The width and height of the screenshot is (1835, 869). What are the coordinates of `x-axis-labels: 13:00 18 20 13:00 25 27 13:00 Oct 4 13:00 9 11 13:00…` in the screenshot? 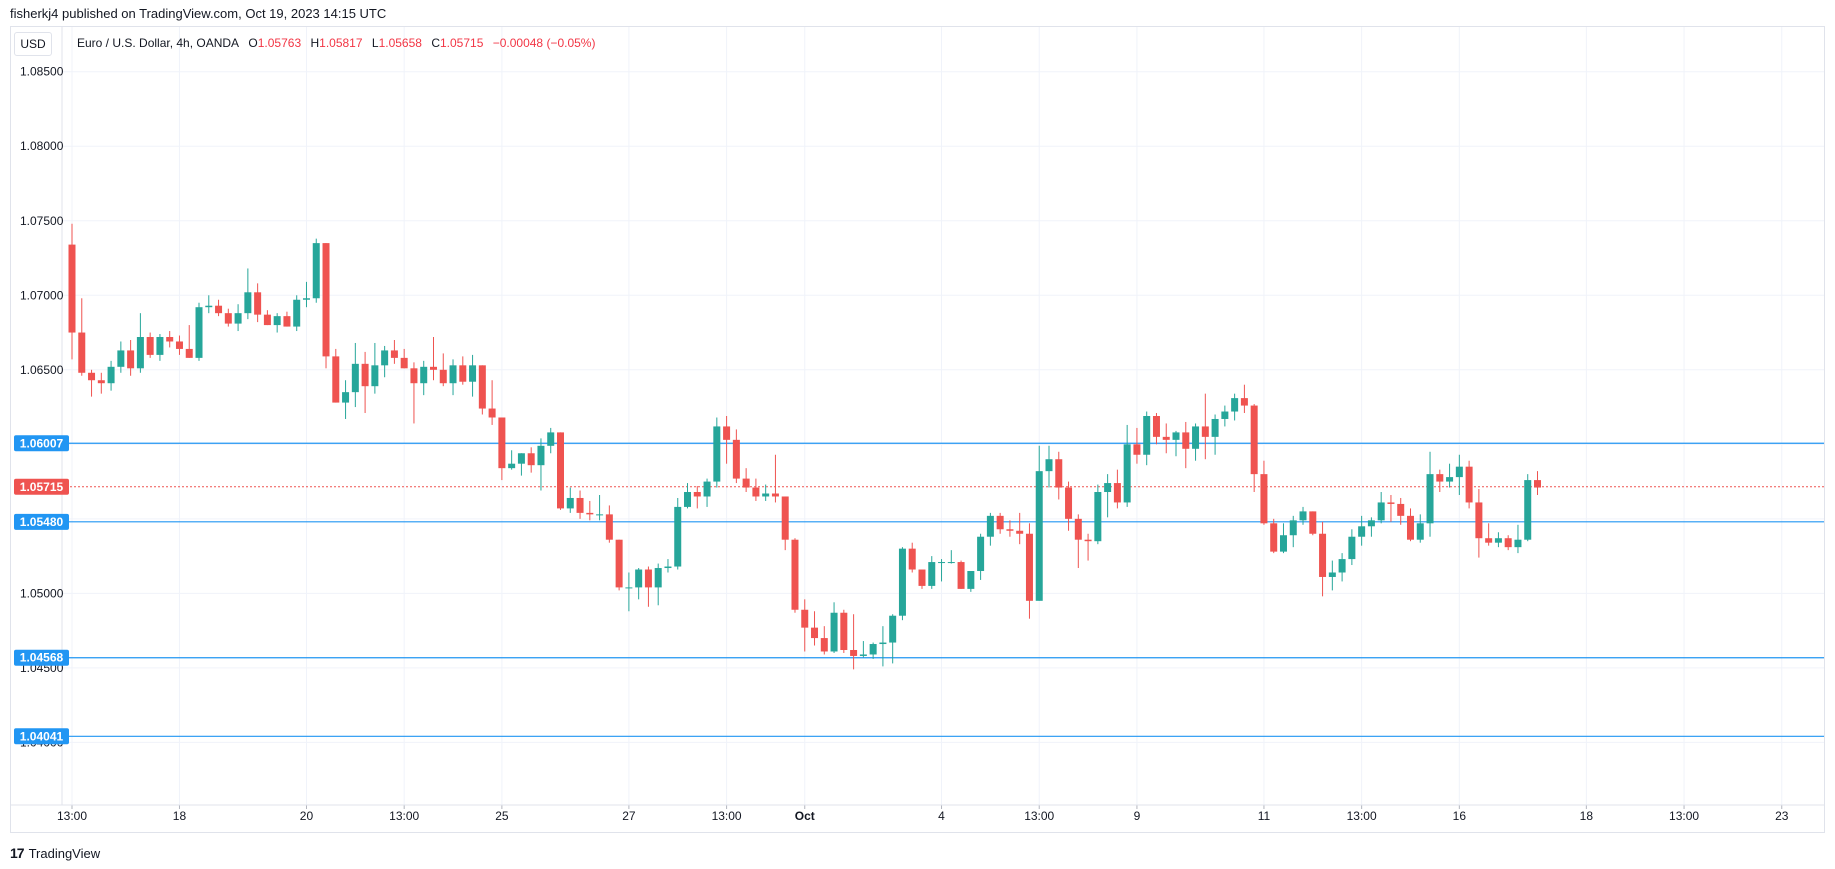 It's located at (923, 816).